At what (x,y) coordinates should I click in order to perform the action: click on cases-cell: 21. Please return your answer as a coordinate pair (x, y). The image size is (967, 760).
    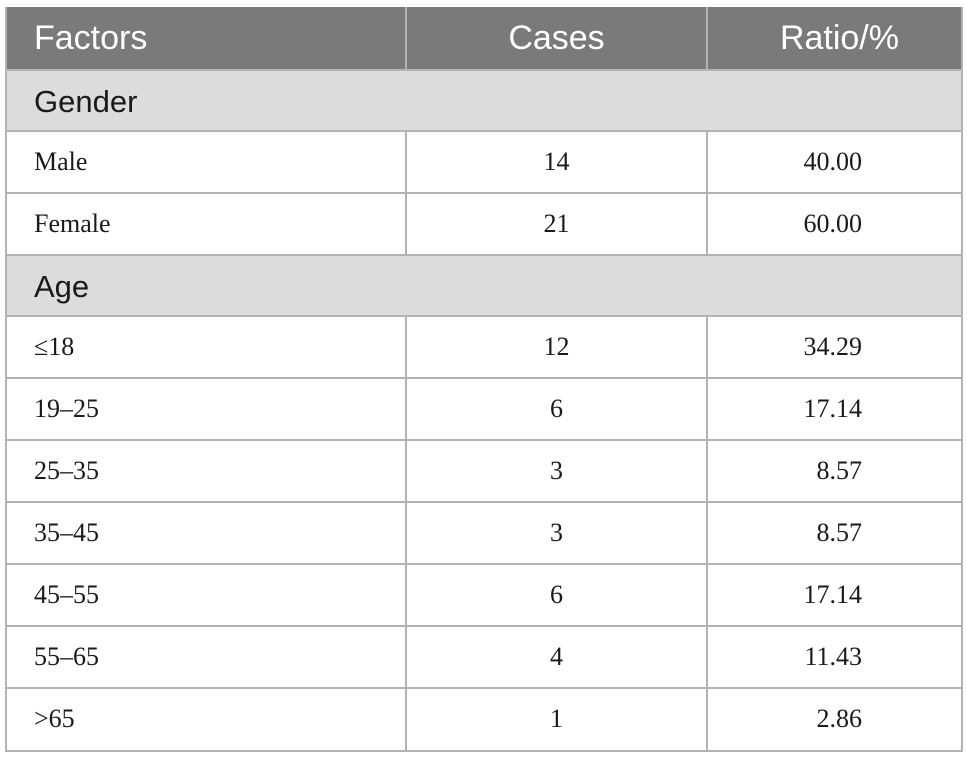
    Looking at the image, I should click on (557, 224).